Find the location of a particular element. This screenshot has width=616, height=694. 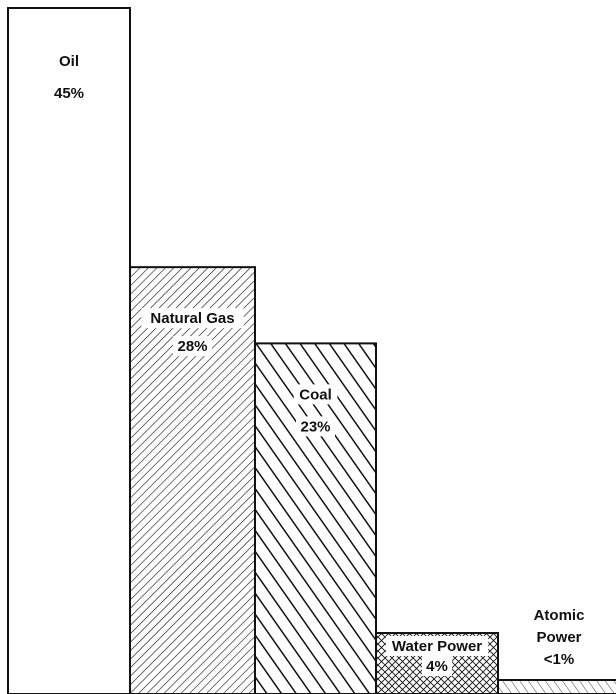

value-halo-water-power is located at coordinates (437, 666).